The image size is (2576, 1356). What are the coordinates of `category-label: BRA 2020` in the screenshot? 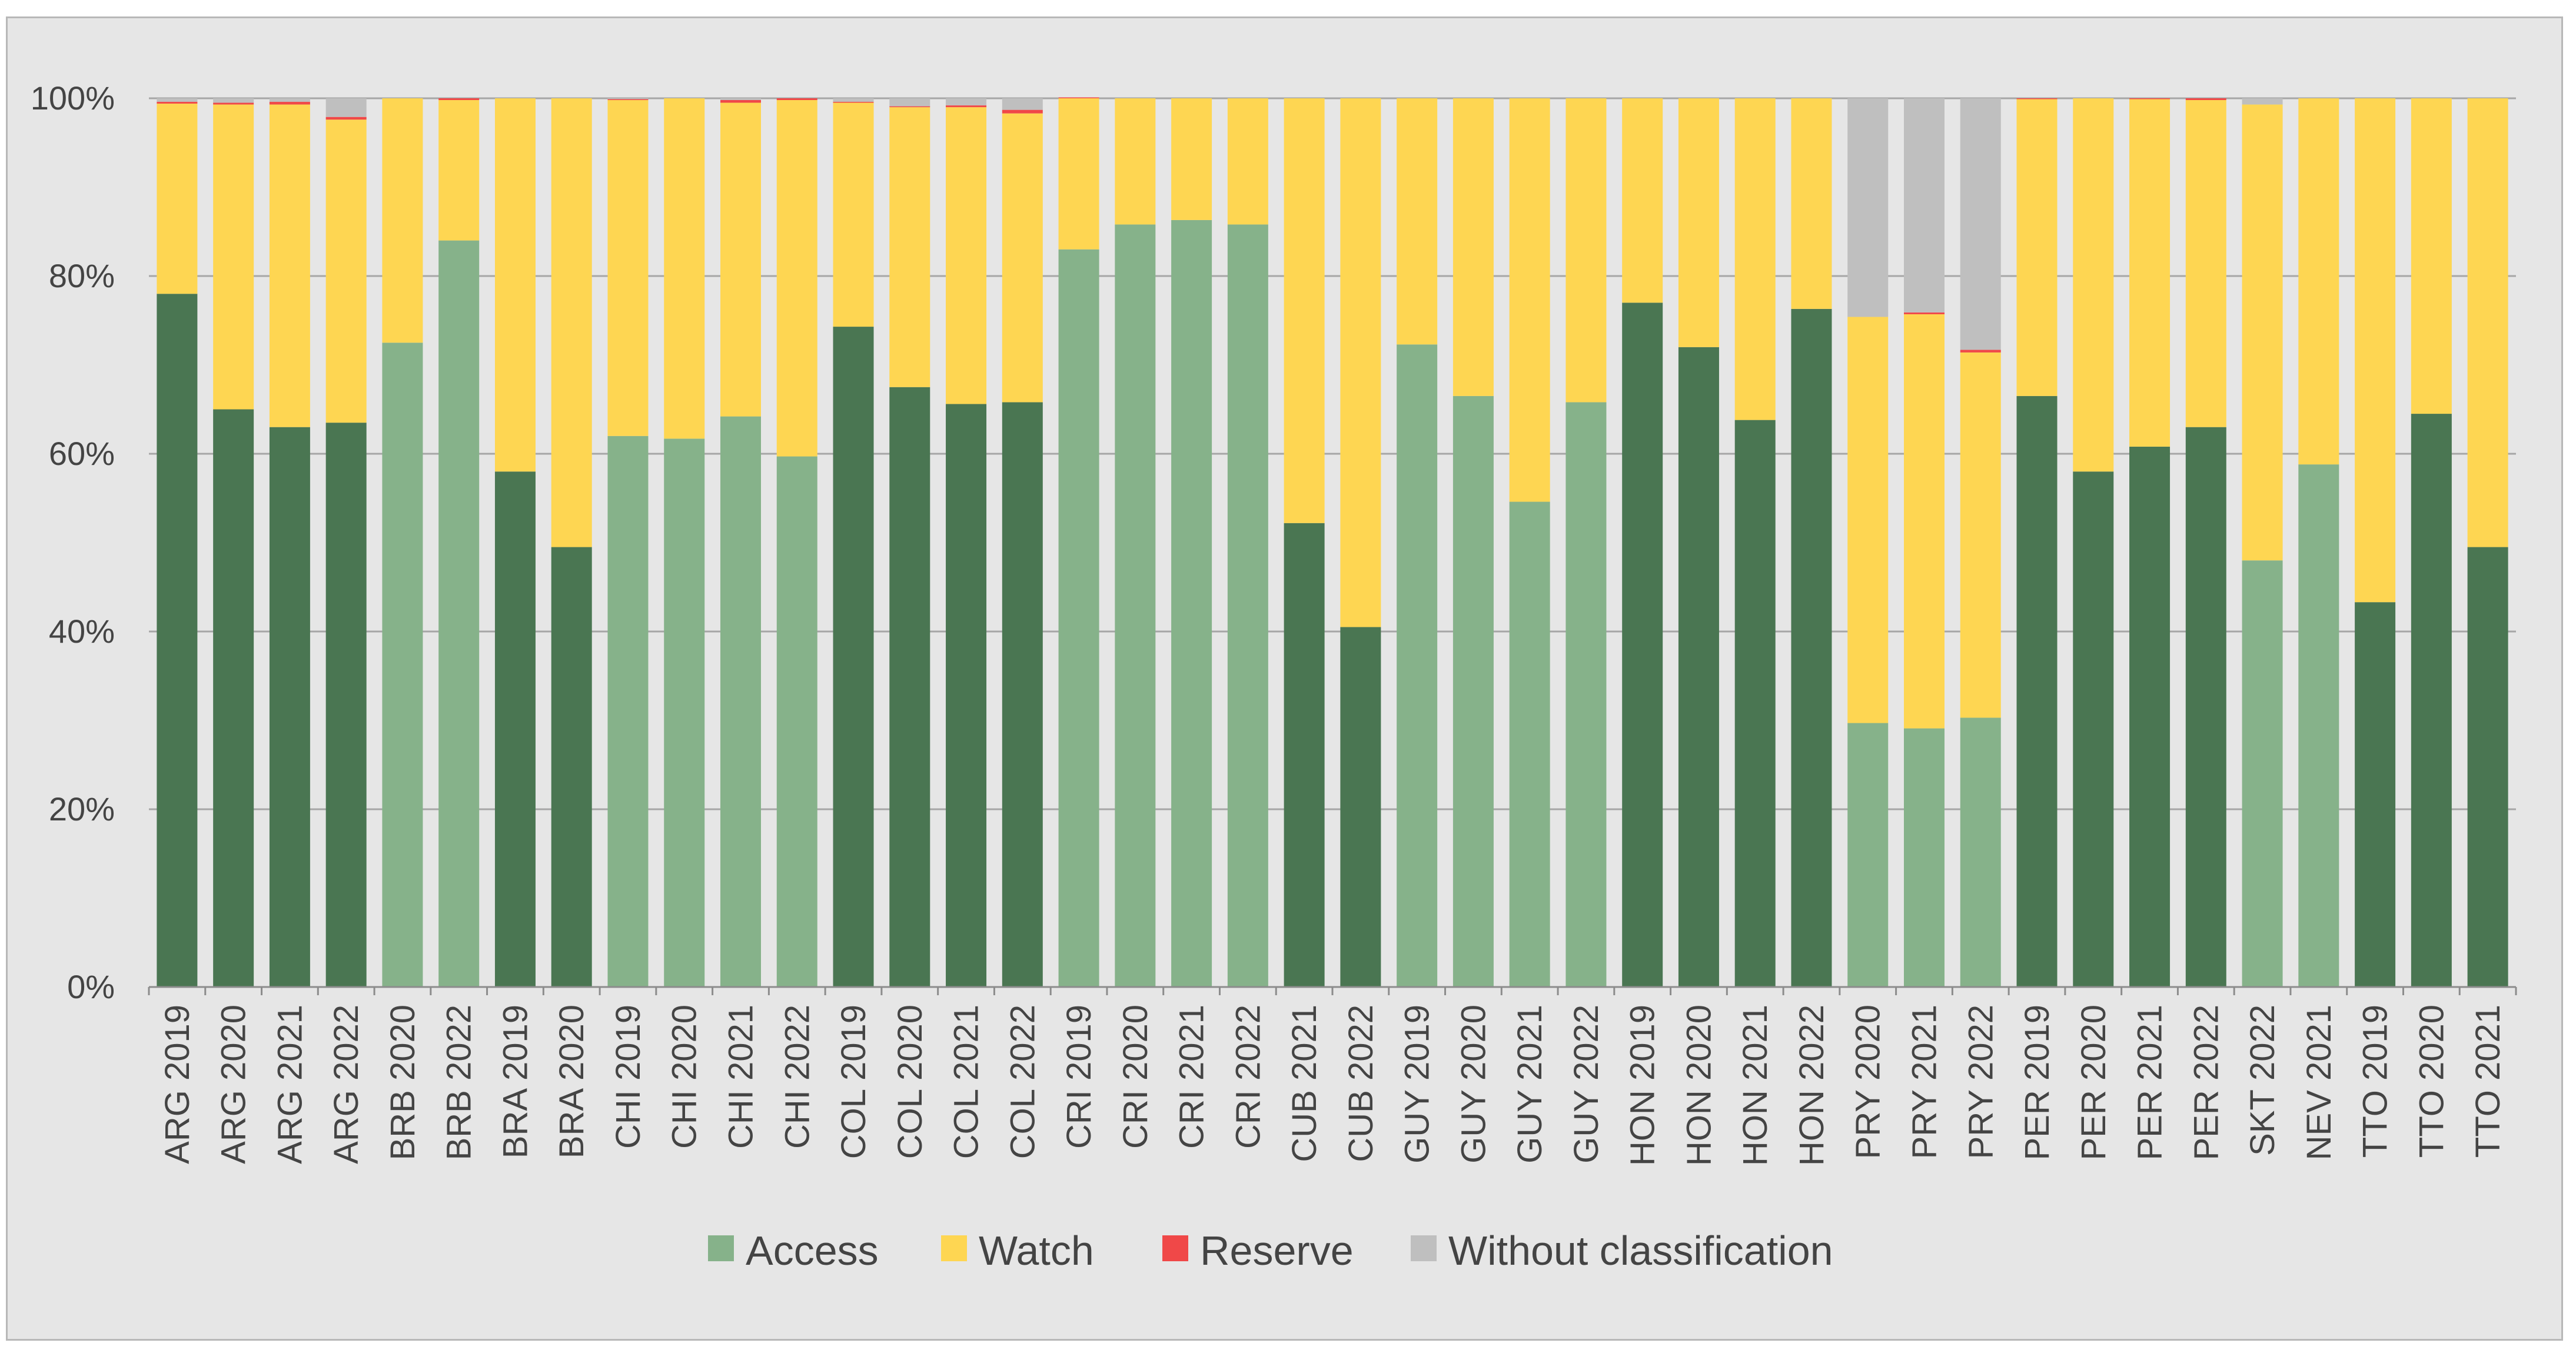 It's located at (572, 1081).